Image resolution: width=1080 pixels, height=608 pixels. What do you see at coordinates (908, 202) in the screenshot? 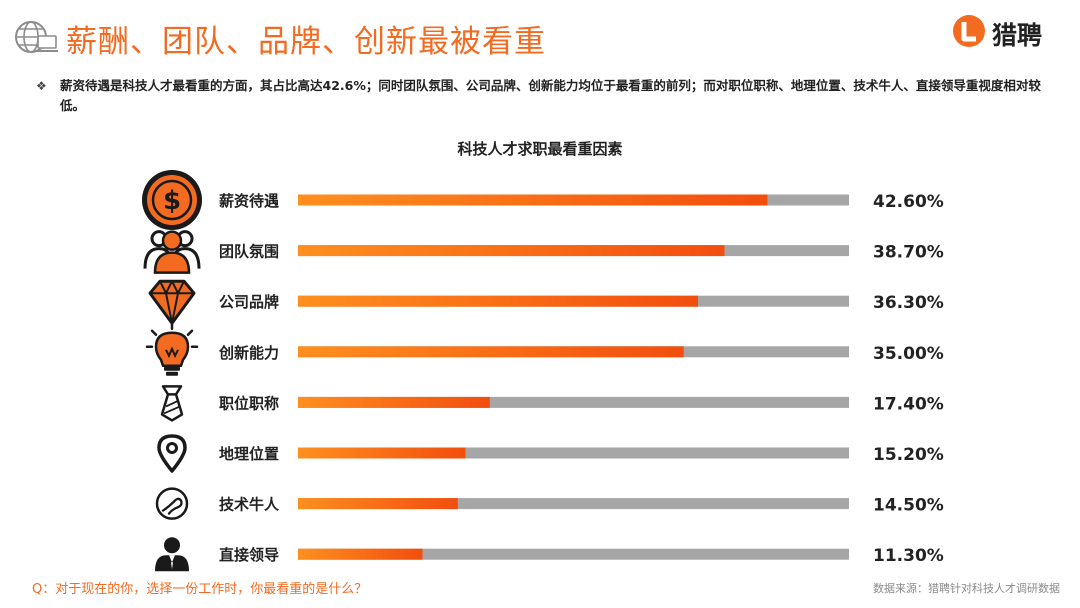
I see `value-label: 42.60%` at bounding box center [908, 202].